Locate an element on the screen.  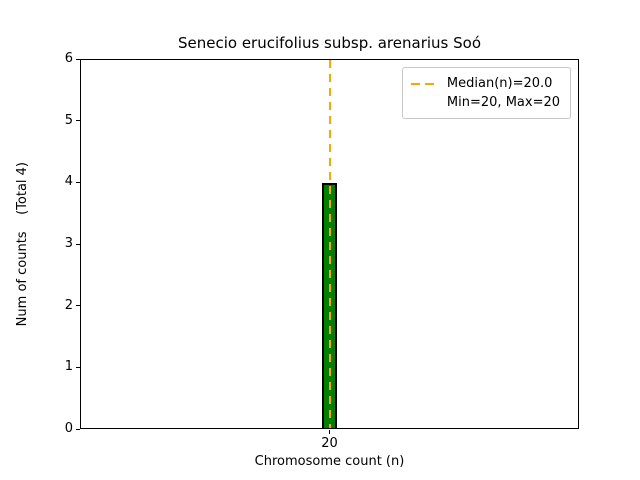
legend: Median(n)=20.0 Min=20, Max=20 is located at coordinates (486, 93).